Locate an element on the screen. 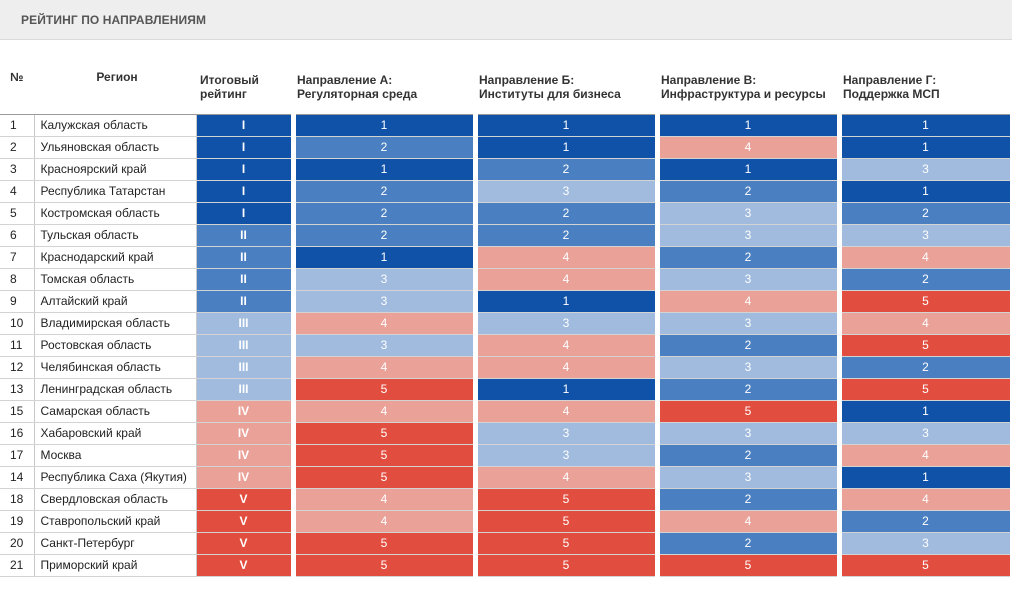 This screenshot has width=1012, height=590. table-row: 1 Калужская область I 1 1 1 1 is located at coordinates (506, 125).